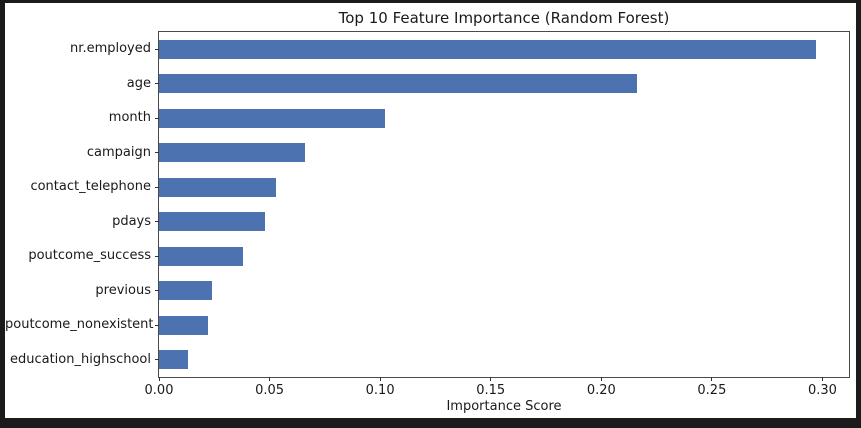 This screenshot has height=428, width=861. What do you see at coordinates (270, 390) in the screenshot?
I see `x-tick-label: 0.05` at bounding box center [270, 390].